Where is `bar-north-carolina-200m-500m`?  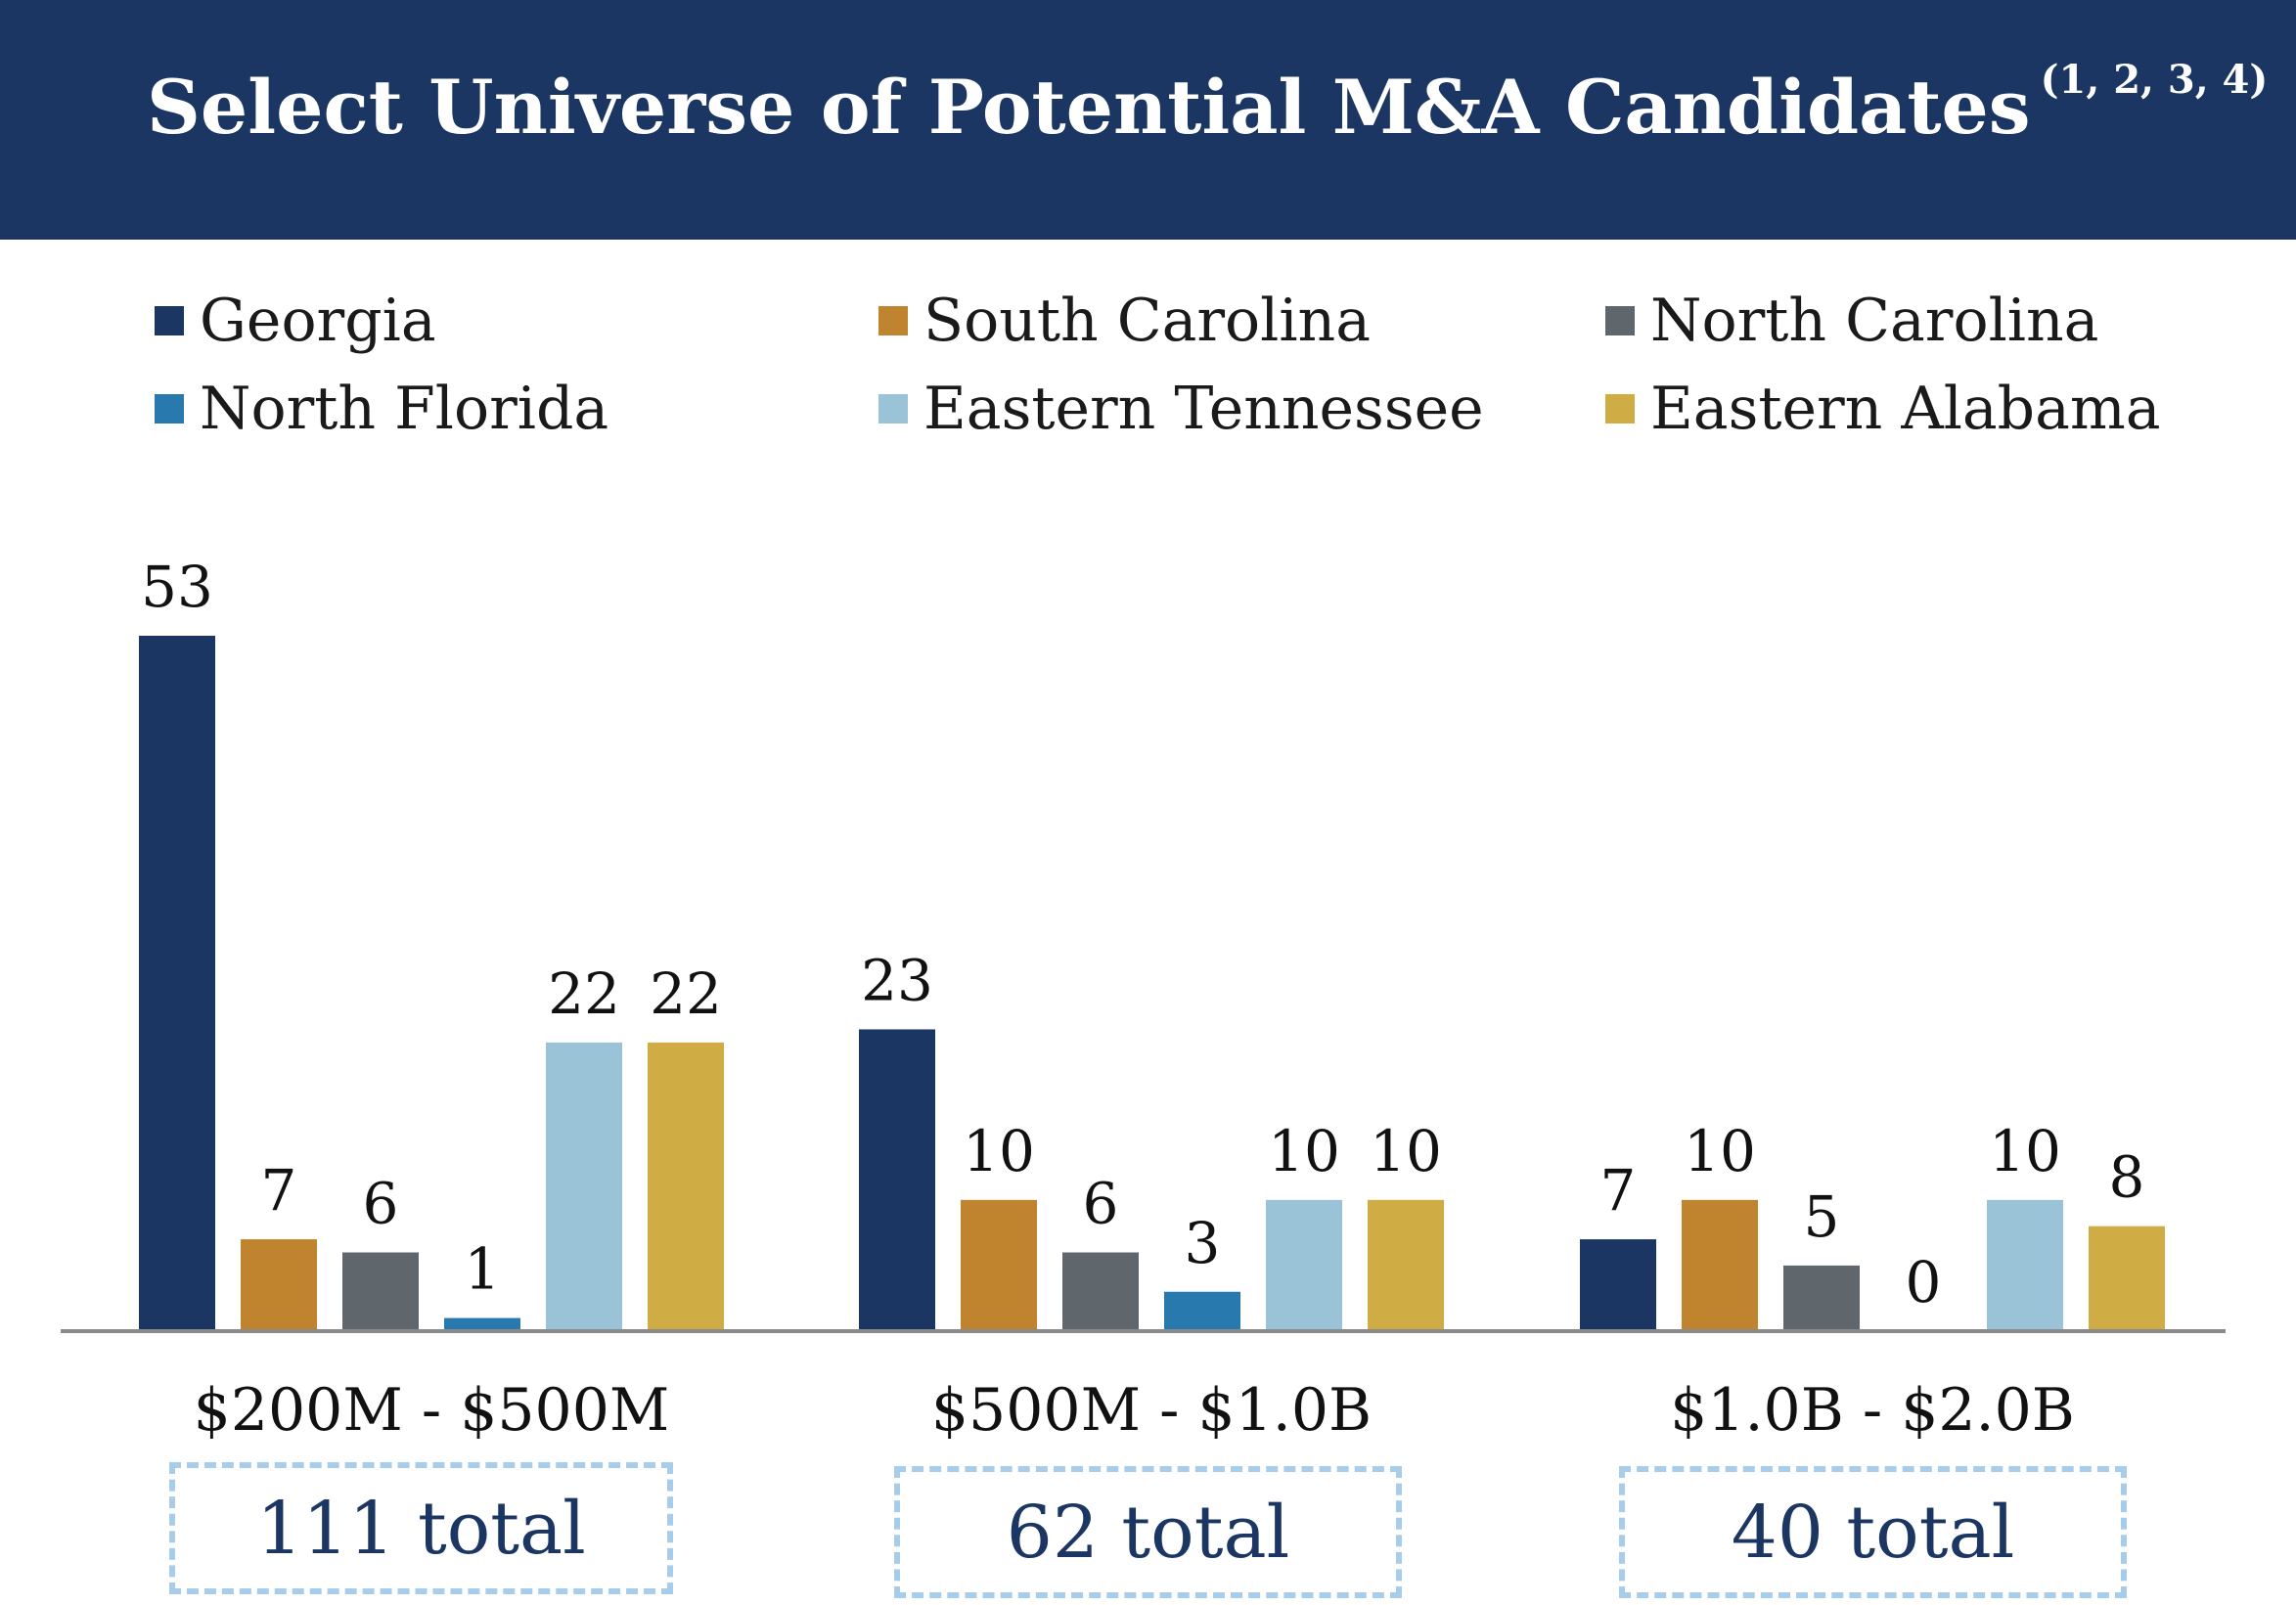 bar-north-carolina-200m-500m is located at coordinates (380, 1291).